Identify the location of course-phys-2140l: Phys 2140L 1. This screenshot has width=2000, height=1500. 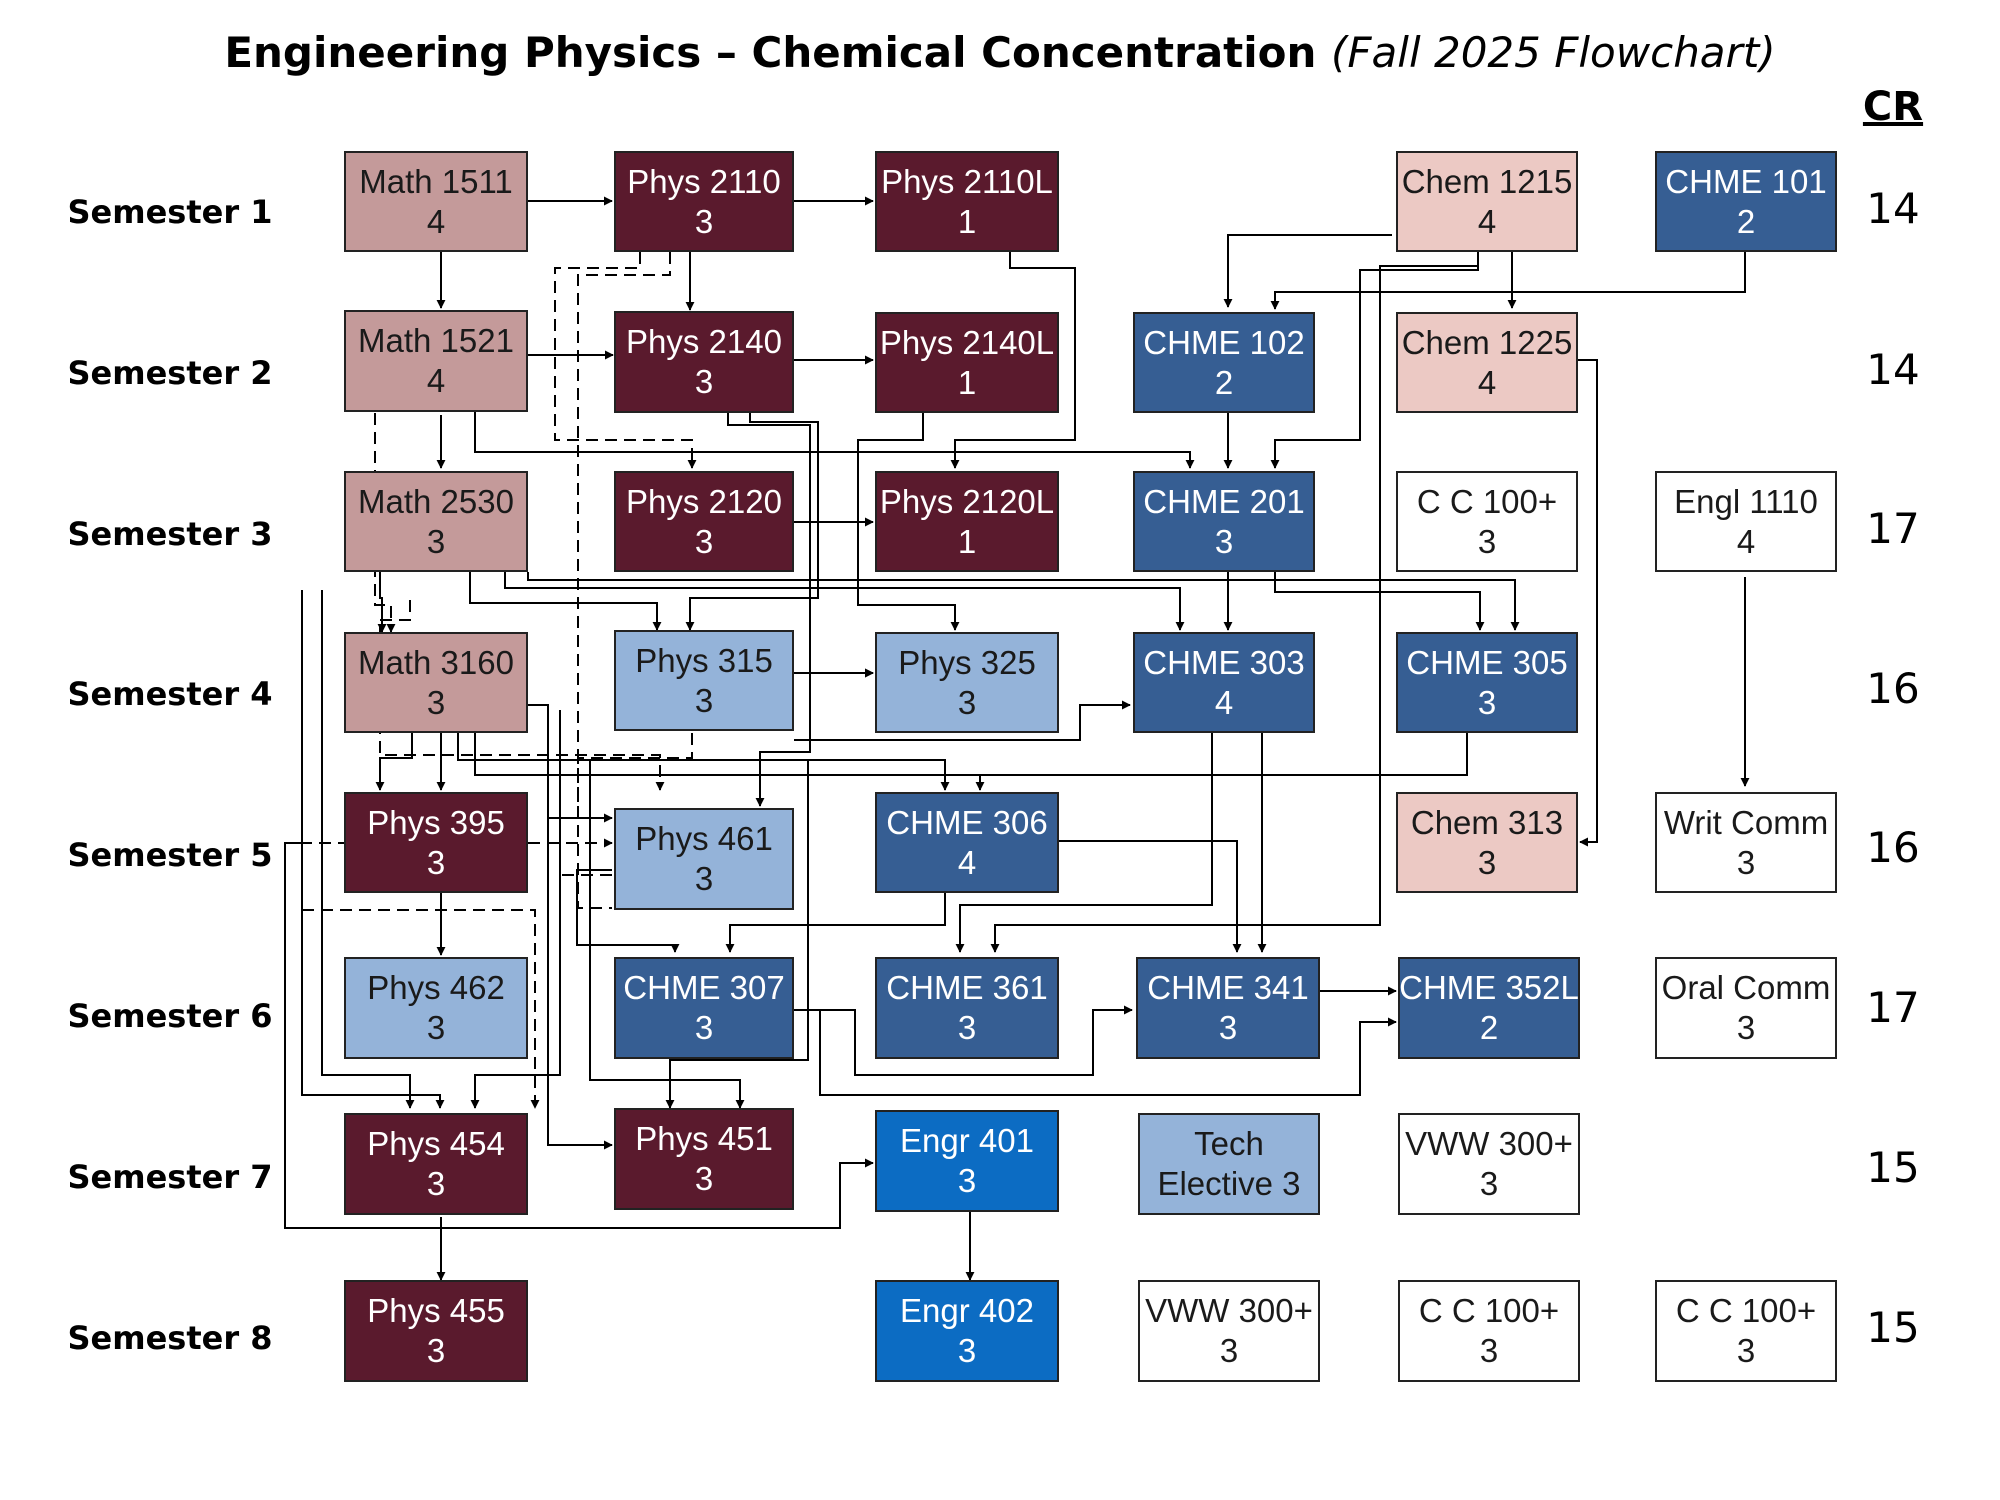
(967, 362).